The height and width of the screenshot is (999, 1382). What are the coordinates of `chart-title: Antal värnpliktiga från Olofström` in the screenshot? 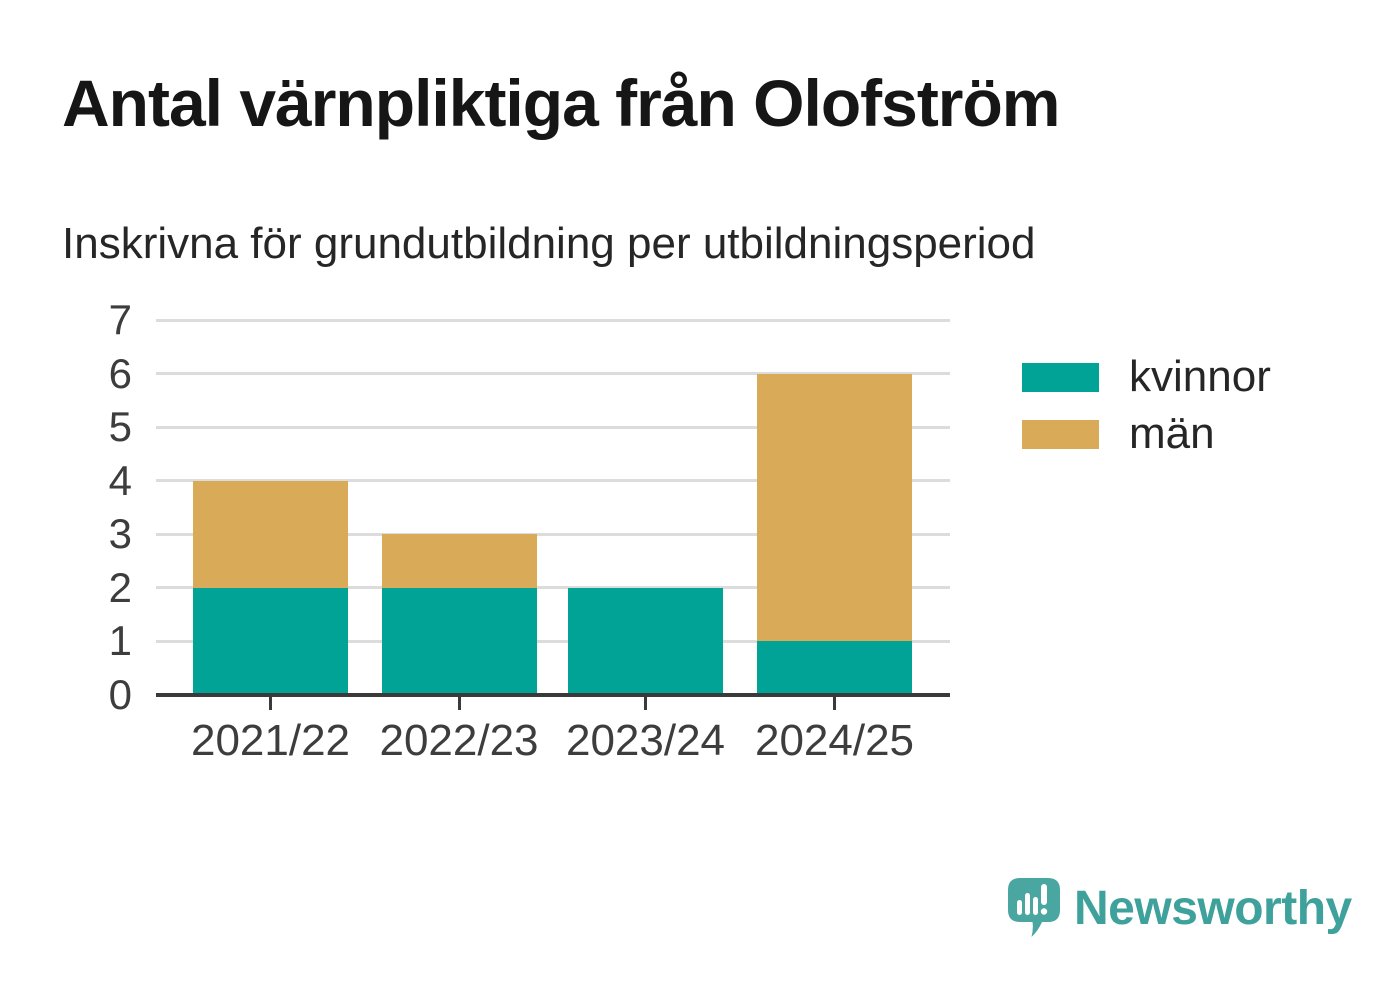 It's located at (561, 103).